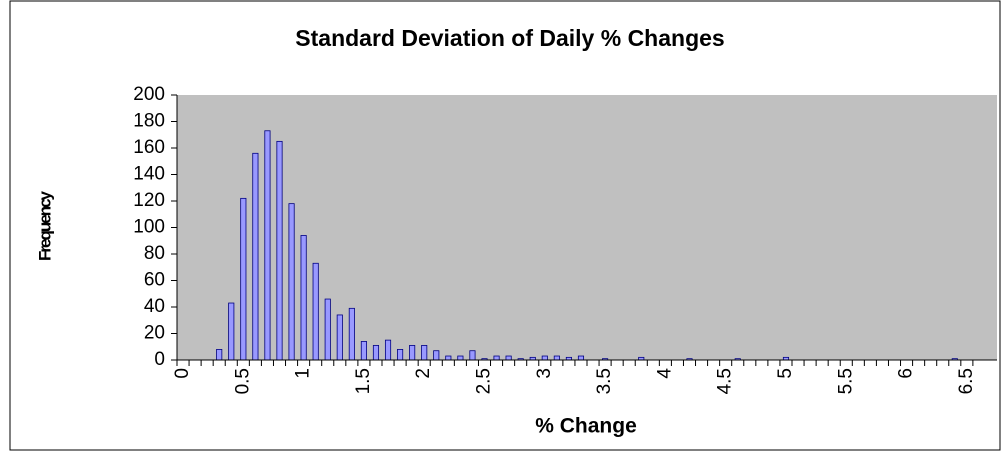 The width and height of the screenshot is (1001, 451). I want to click on y-tick-label: 20, so click(154, 333).